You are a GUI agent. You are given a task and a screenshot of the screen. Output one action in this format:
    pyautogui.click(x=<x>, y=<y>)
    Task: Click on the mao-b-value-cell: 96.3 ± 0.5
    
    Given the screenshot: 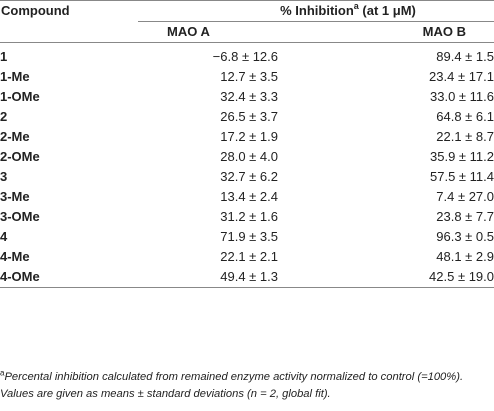 What is the action you would take?
    pyautogui.click(x=465, y=236)
    